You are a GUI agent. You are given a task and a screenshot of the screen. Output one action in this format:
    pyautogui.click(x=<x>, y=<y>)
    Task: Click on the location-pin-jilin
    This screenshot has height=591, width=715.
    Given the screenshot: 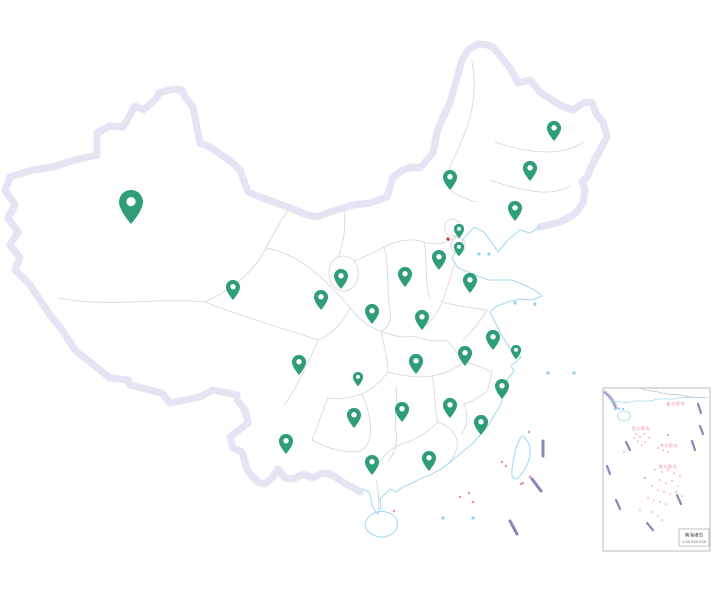 What is the action you would take?
    pyautogui.click(x=530, y=170)
    